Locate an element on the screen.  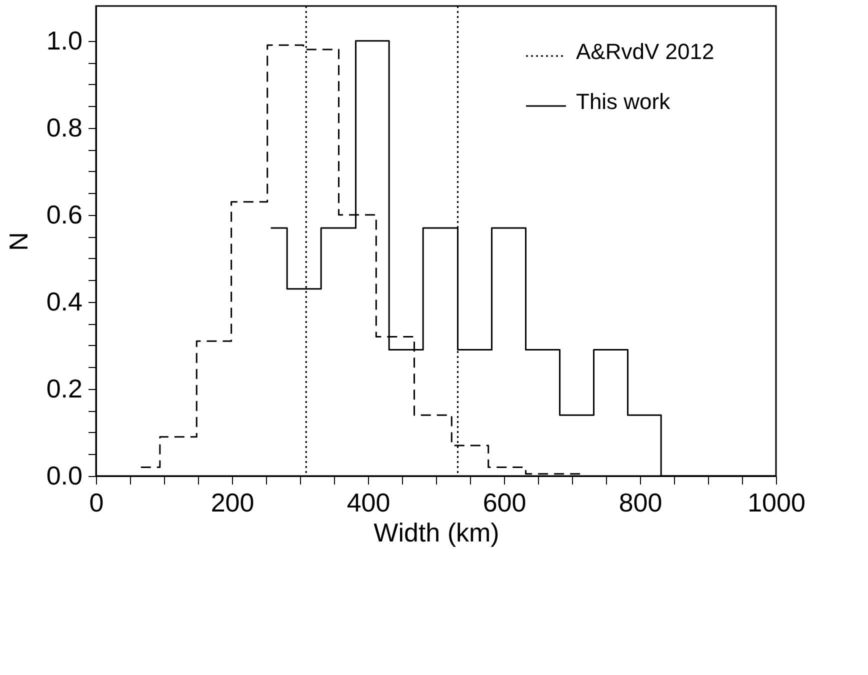
y-tick-label: 0.2 is located at coordinates (64, 388).